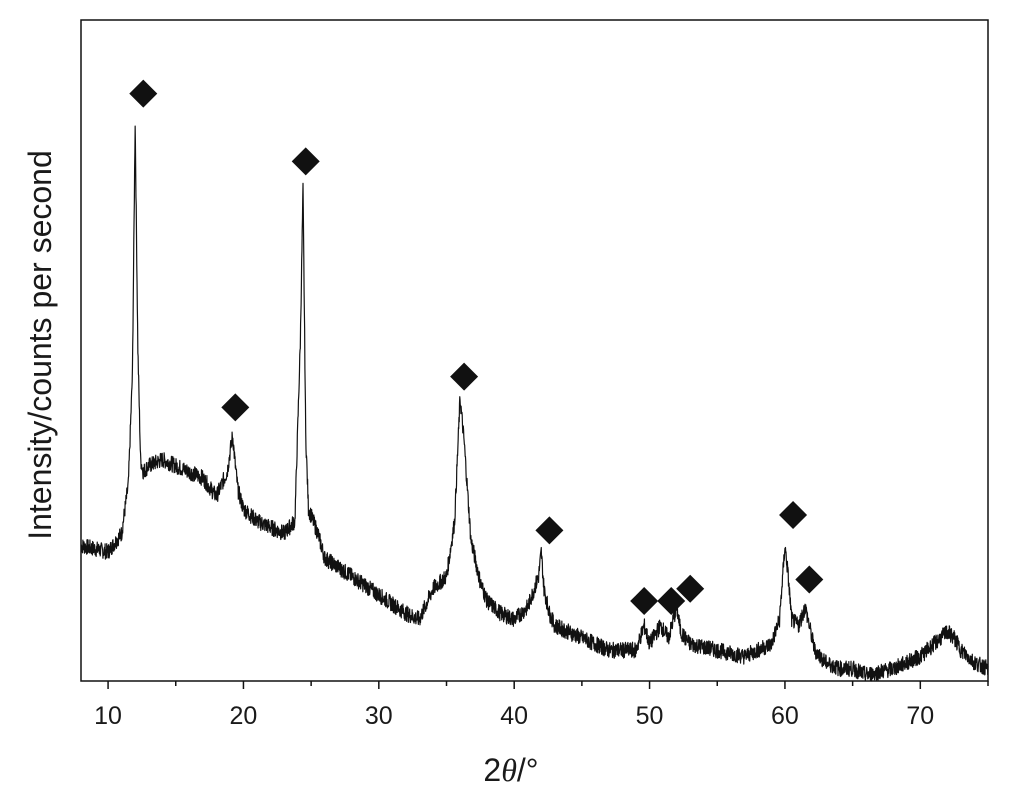 The image size is (1014, 799). Describe the element at coordinates (244, 716) in the screenshot. I see `x-tick-label: 20` at that location.